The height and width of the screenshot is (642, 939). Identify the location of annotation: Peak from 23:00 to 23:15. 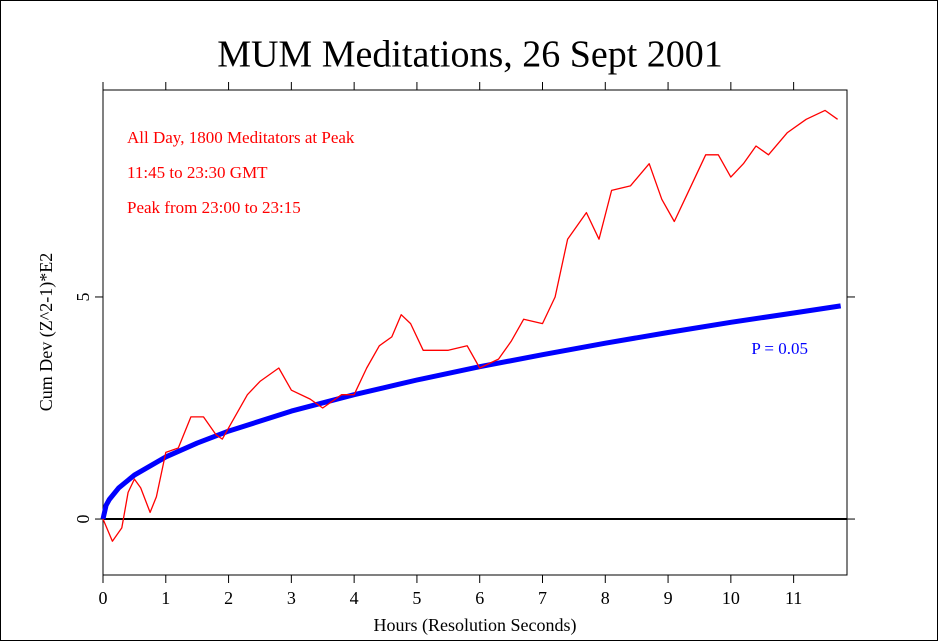
(214, 207).